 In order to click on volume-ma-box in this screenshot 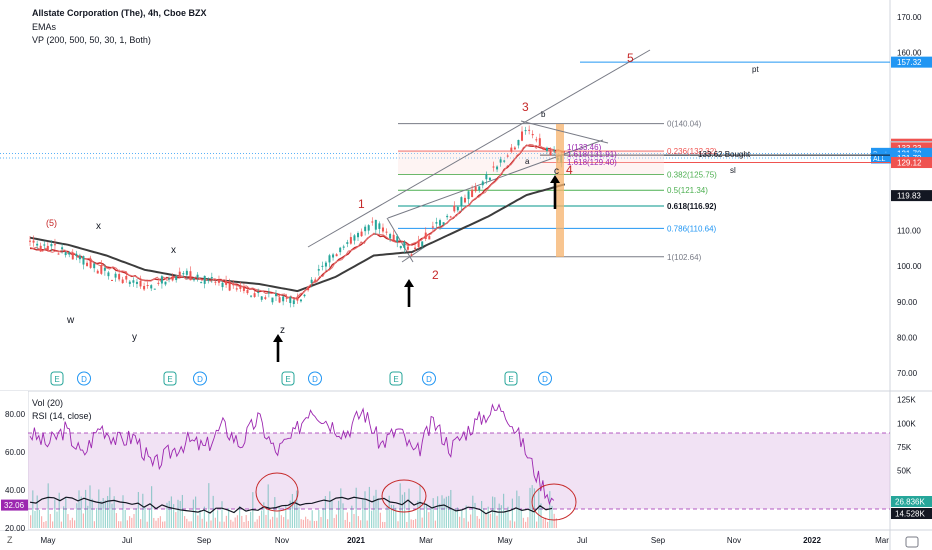, I will do `click(911, 513)`.